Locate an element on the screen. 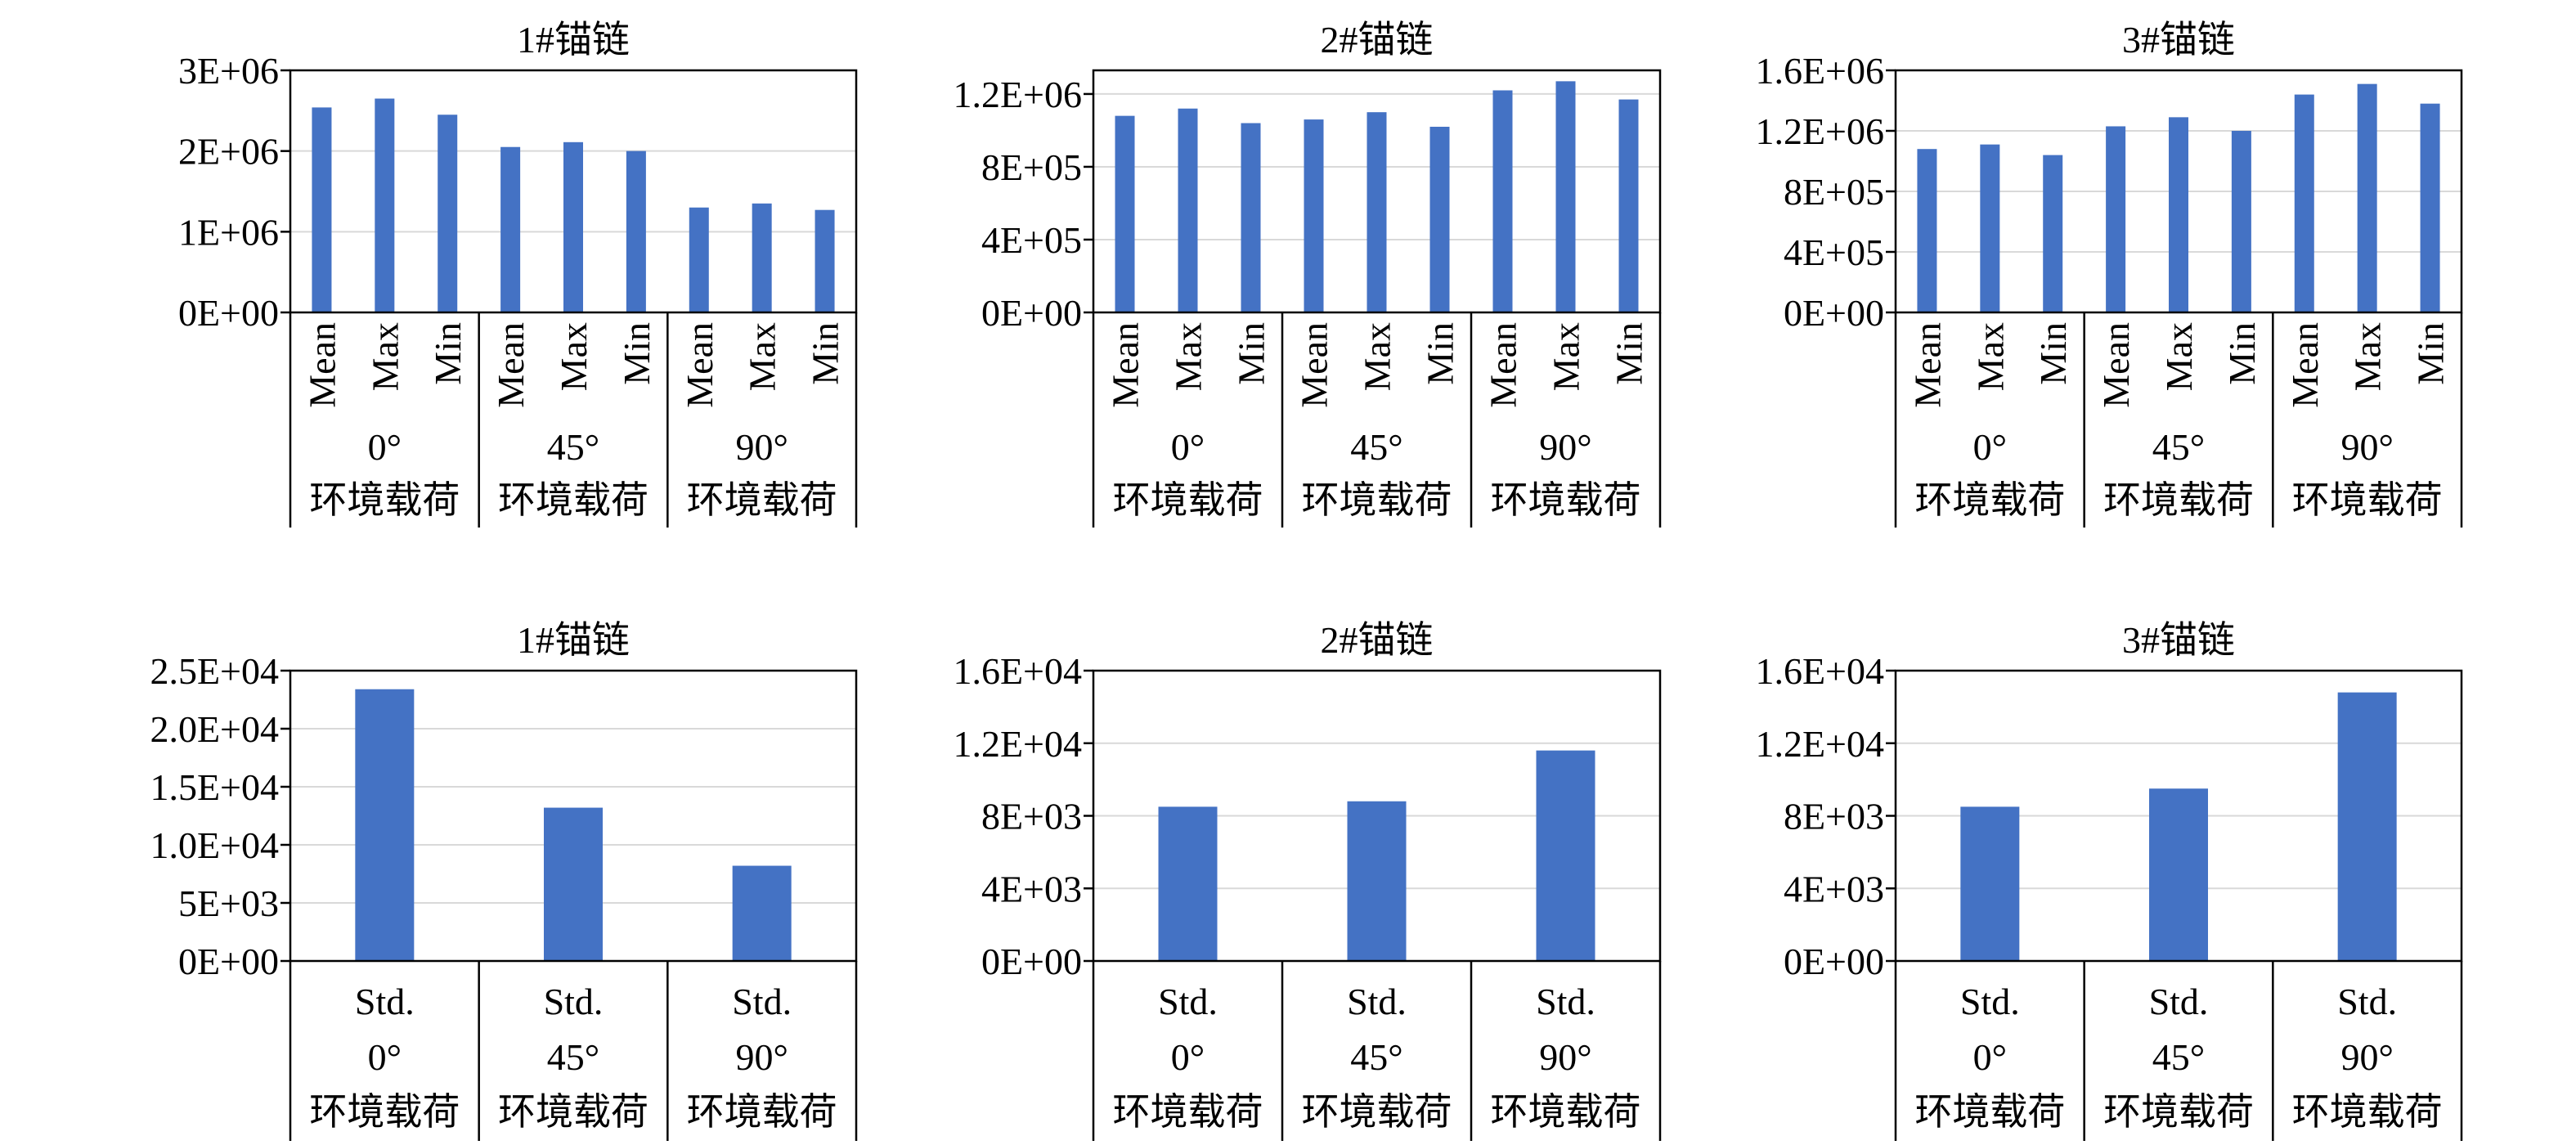 The height and width of the screenshot is (1145, 2576). y-tick-label: 8E+05 is located at coordinates (1834, 192).